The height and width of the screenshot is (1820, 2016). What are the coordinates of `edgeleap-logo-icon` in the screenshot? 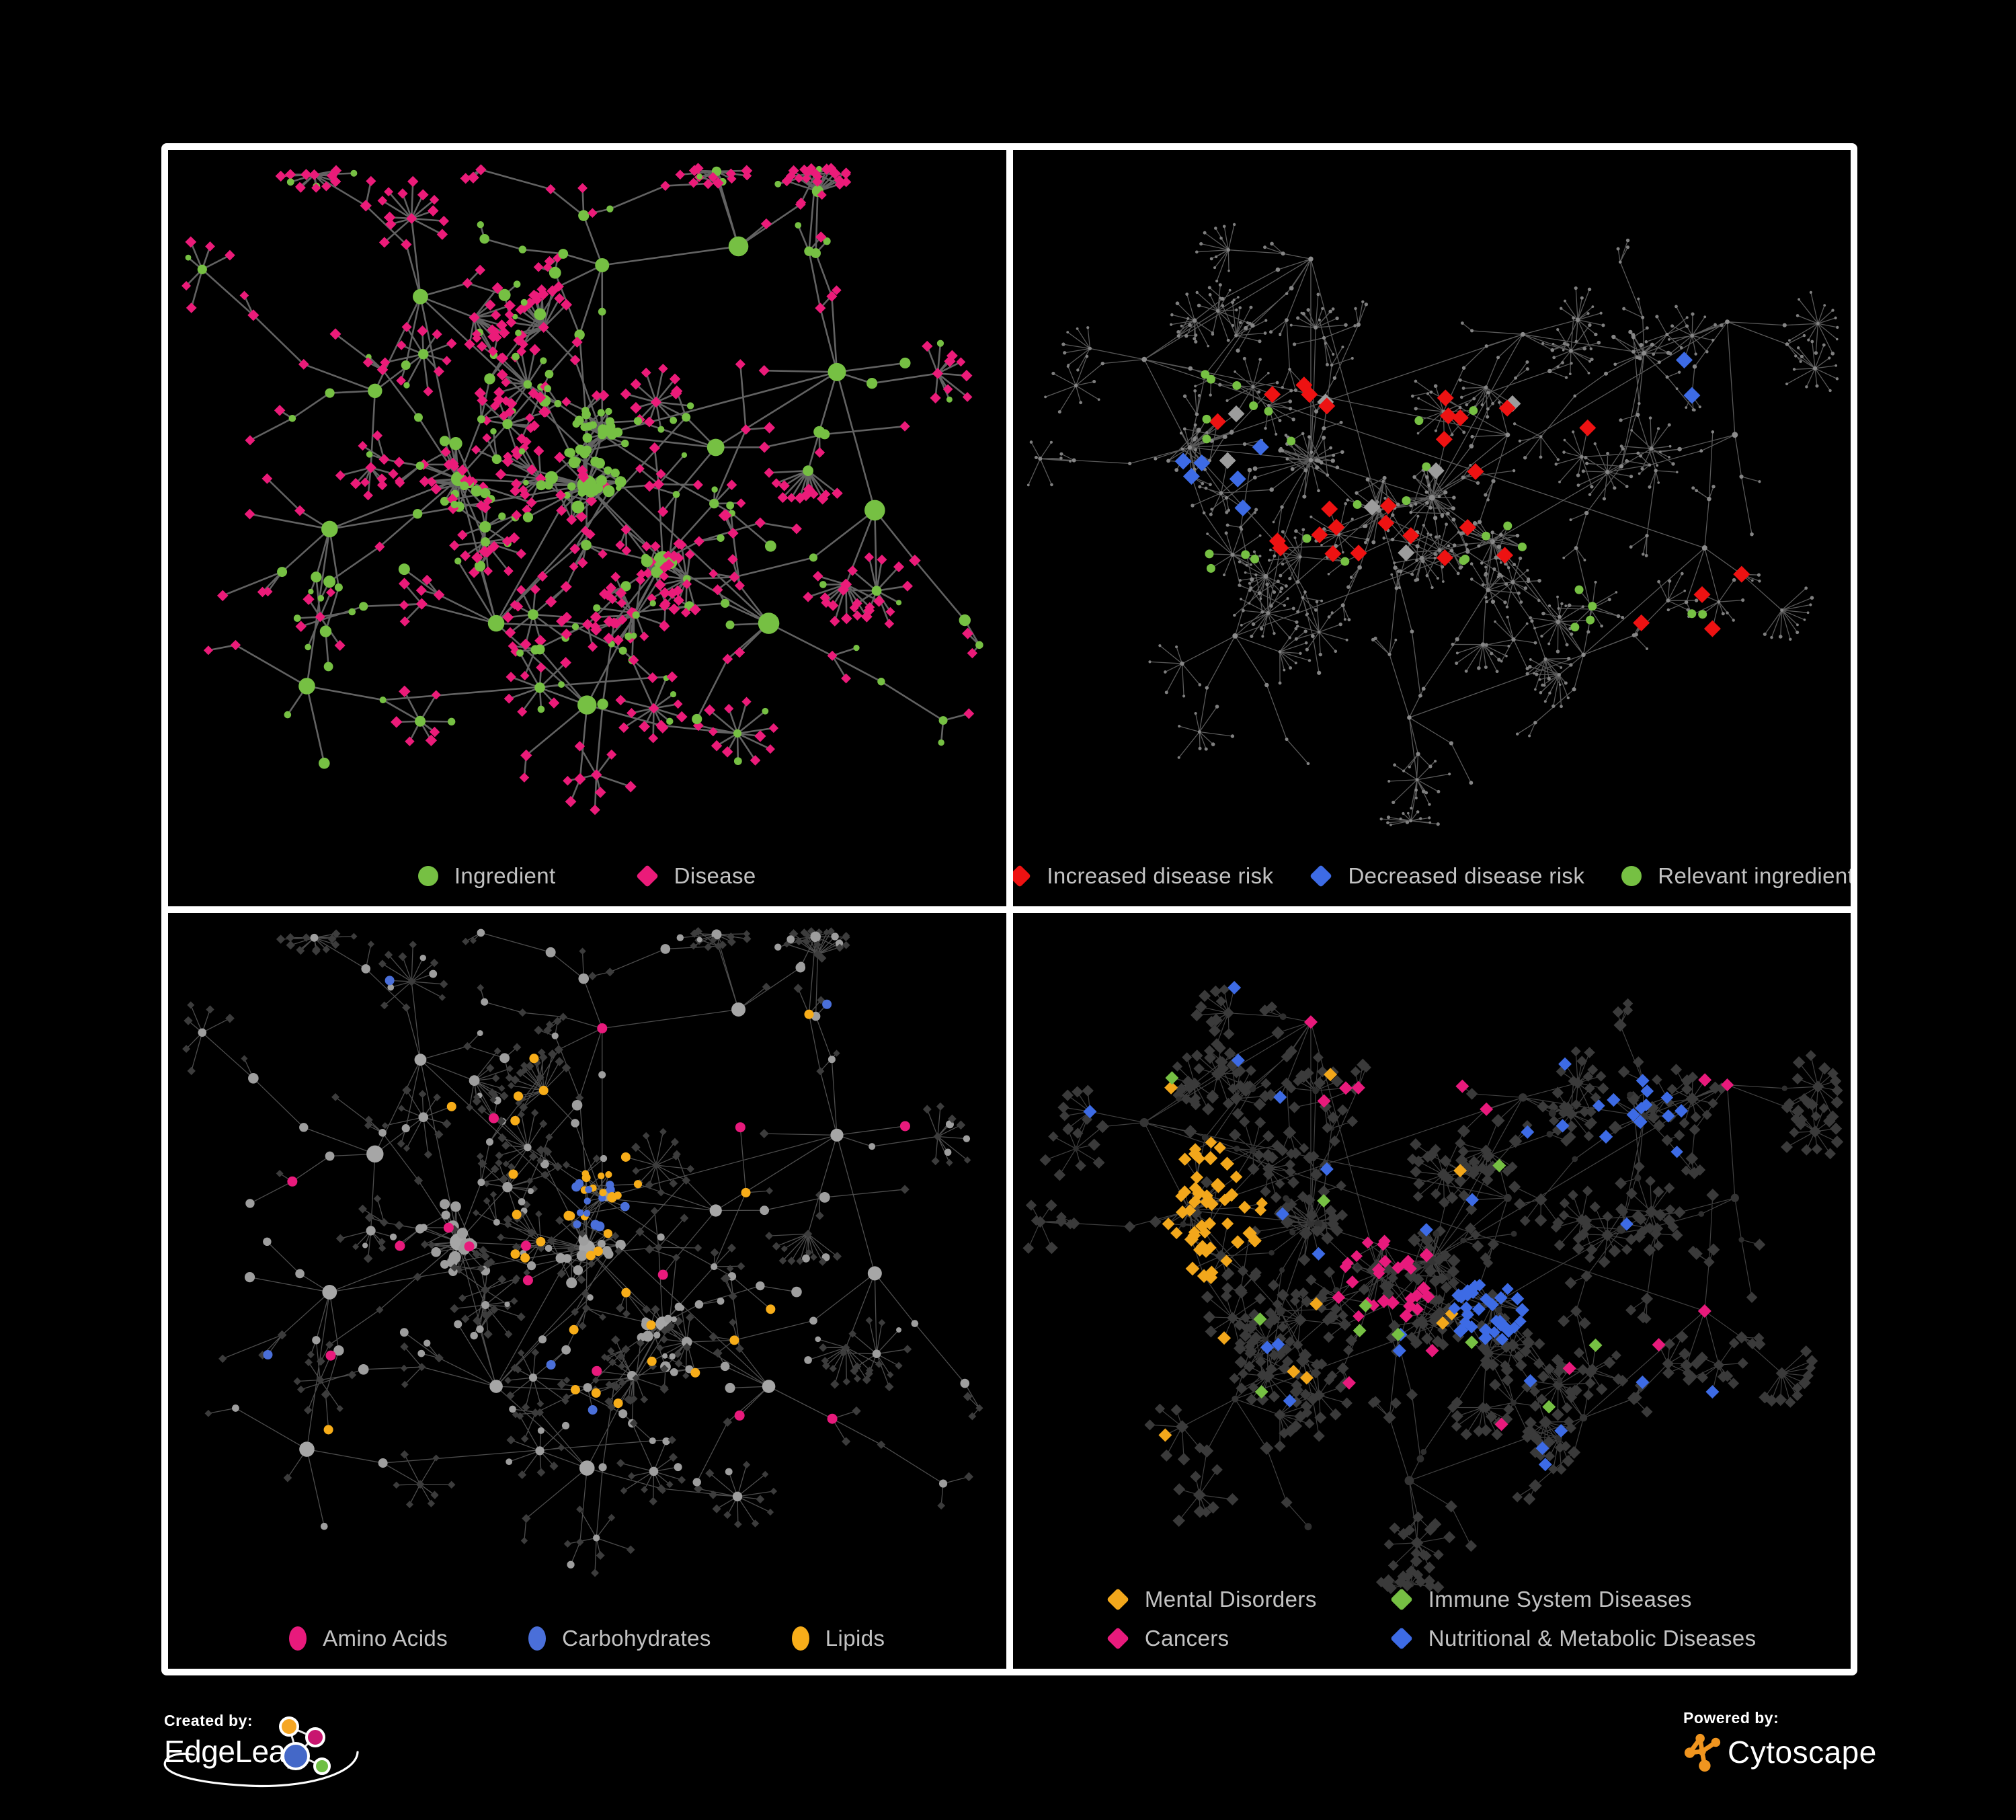 It's located at (261, 1752).